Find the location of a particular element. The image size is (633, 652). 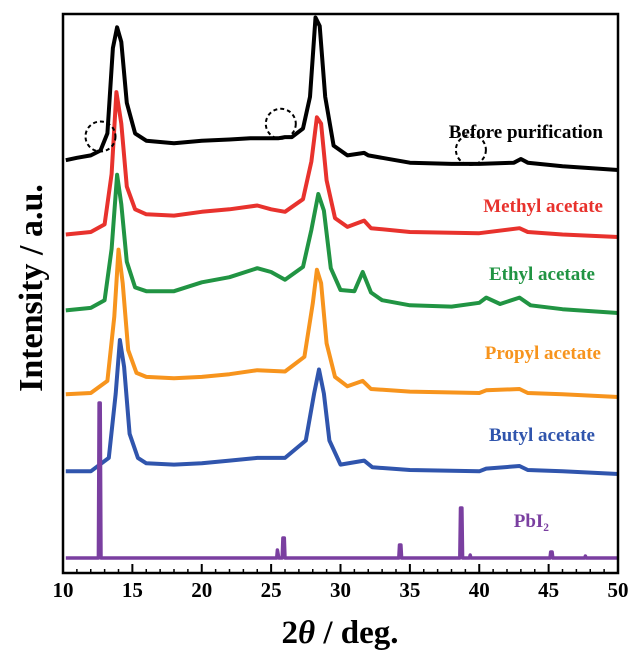

label-propyl-acetate: Propyl acetate is located at coordinates (543, 353).